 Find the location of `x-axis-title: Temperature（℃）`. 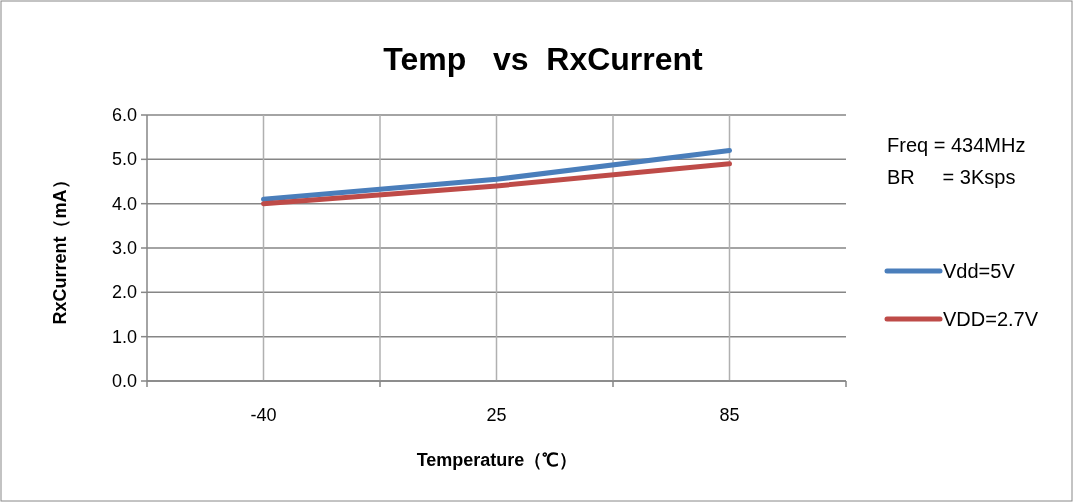

x-axis-title: Temperature（℃） is located at coordinates (497, 460).